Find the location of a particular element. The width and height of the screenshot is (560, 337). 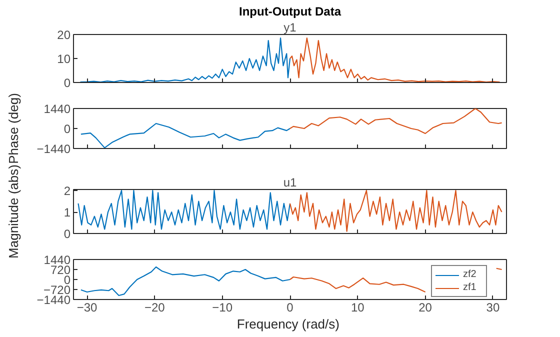

x-tick-label: −30 is located at coordinates (87, 307).